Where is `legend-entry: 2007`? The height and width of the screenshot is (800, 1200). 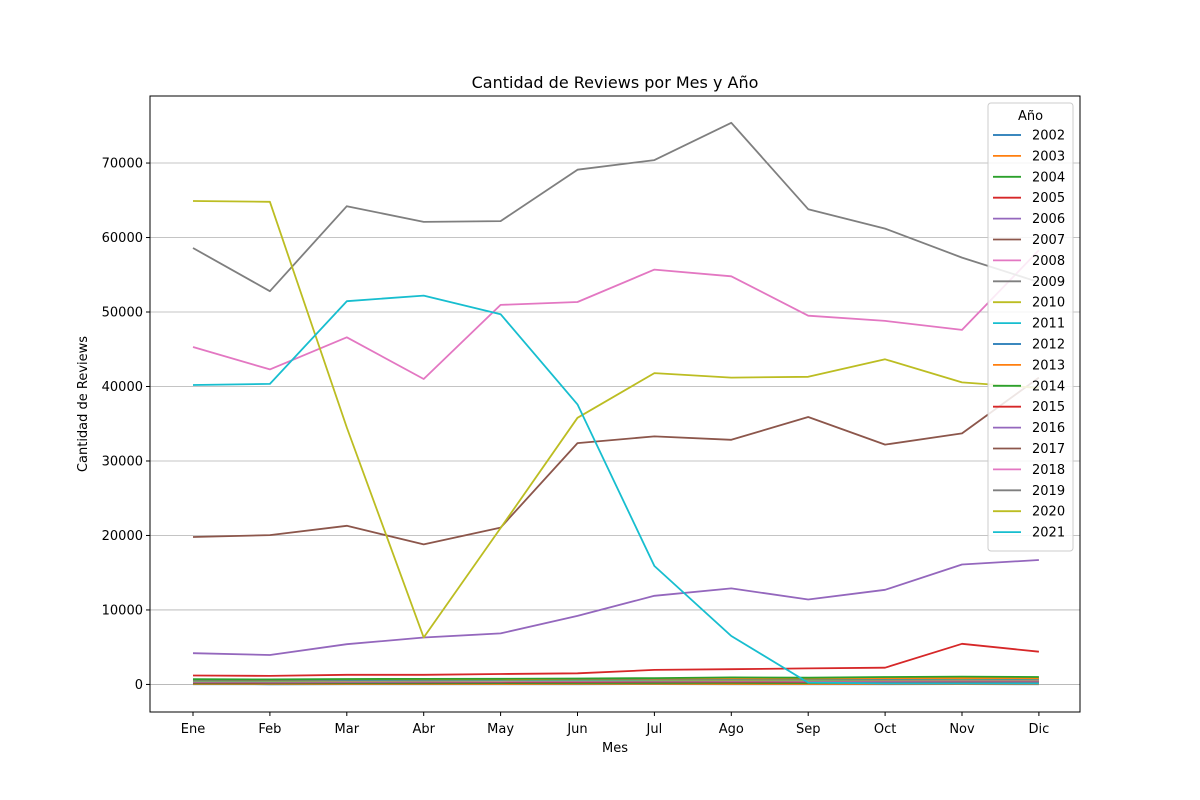 legend-entry: 2007 is located at coordinates (1048, 240).